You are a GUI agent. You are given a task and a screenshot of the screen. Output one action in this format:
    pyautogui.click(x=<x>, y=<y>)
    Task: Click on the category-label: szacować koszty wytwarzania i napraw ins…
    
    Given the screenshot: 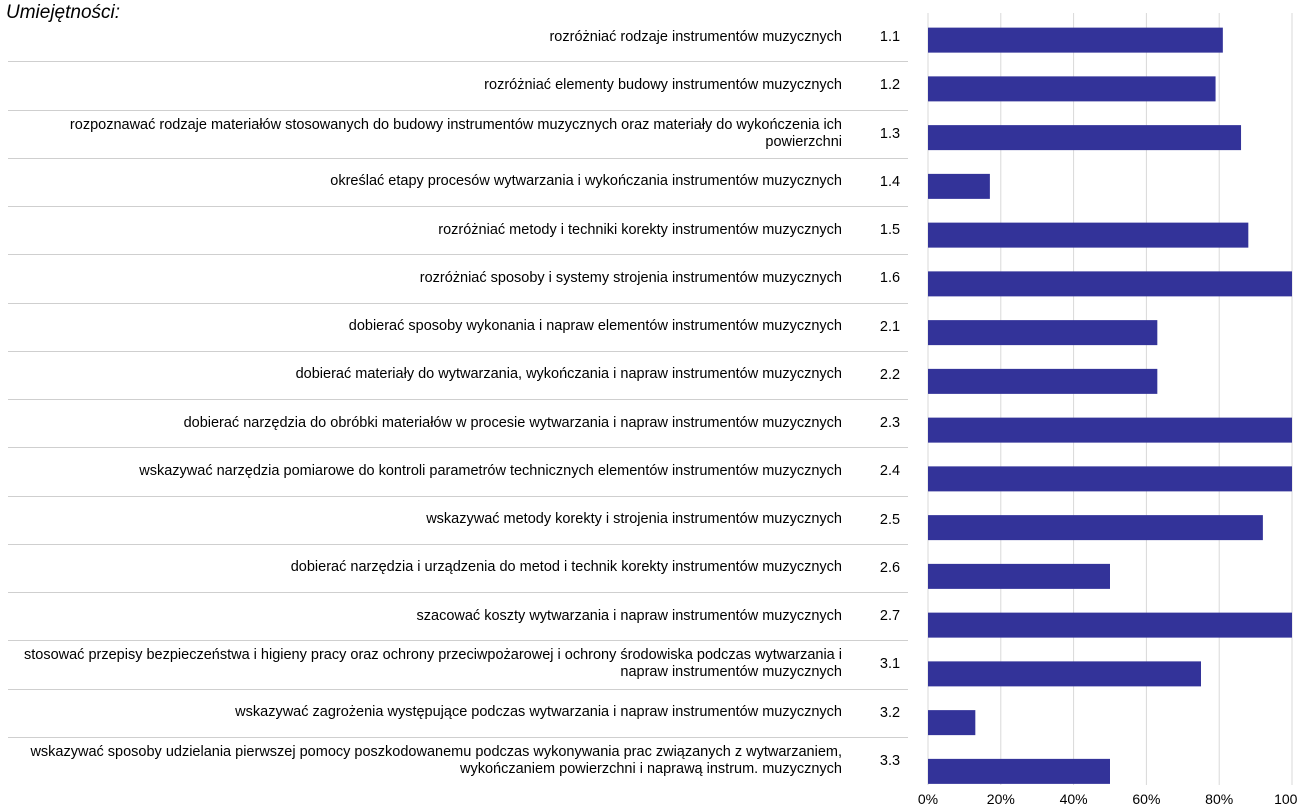 What is the action you would take?
    pyautogui.click(x=629, y=615)
    